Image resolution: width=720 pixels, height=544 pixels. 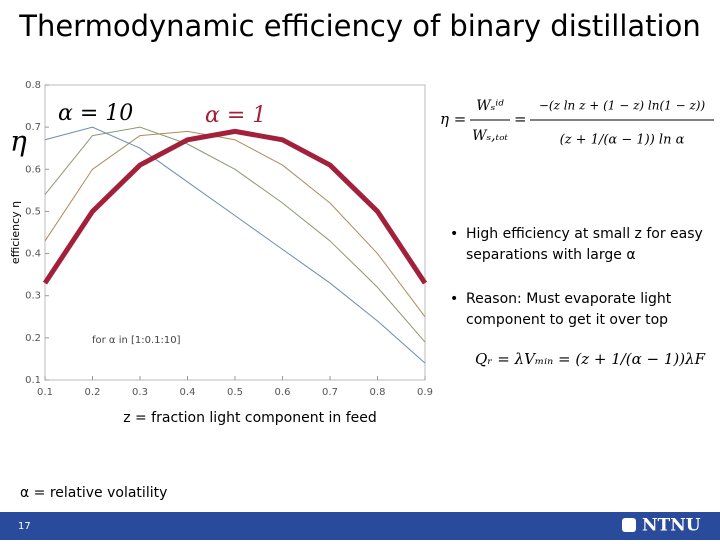 What do you see at coordinates (520, 119) in the screenshot?
I see `formula-eq: =` at bounding box center [520, 119].